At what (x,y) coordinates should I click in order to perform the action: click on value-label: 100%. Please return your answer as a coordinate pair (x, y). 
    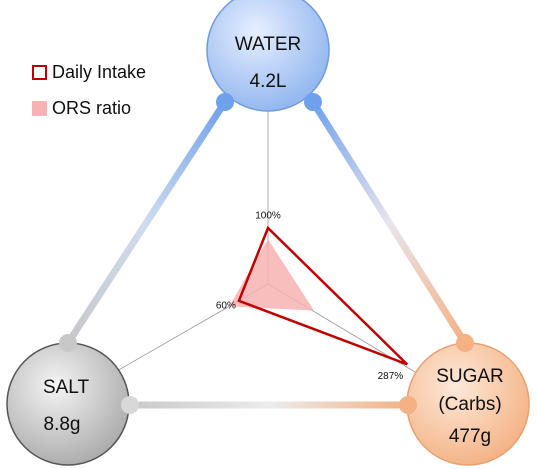
    Looking at the image, I should click on (268, 216).